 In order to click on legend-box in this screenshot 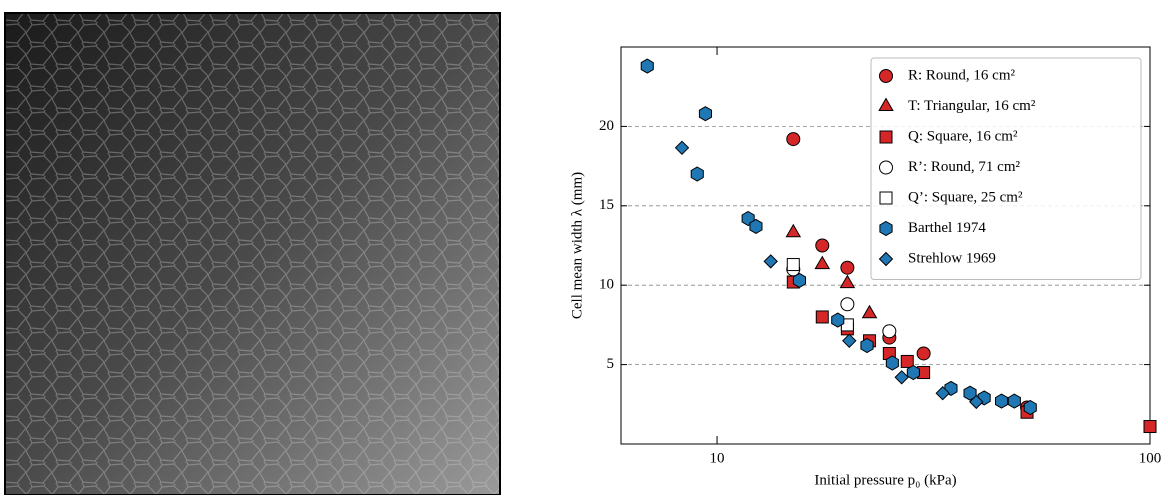, I will do `click(1006, 168)`.